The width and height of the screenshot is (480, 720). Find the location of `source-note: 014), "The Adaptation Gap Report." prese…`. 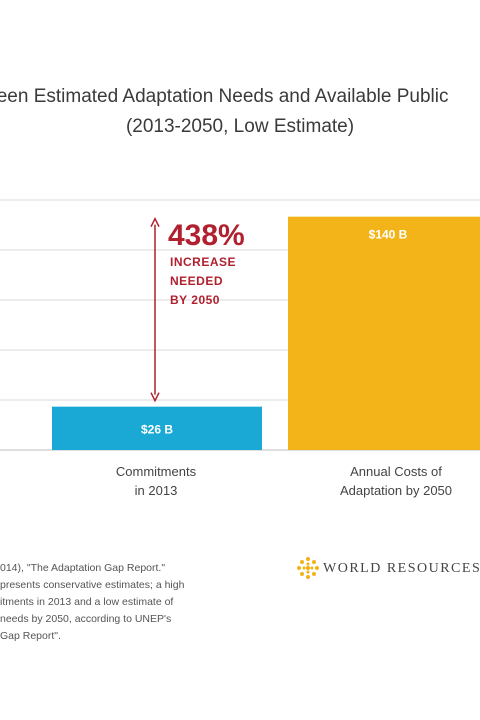

source-note: 014), "The Adaptation Gap Report." prese… is located at coordinates (120, 602).